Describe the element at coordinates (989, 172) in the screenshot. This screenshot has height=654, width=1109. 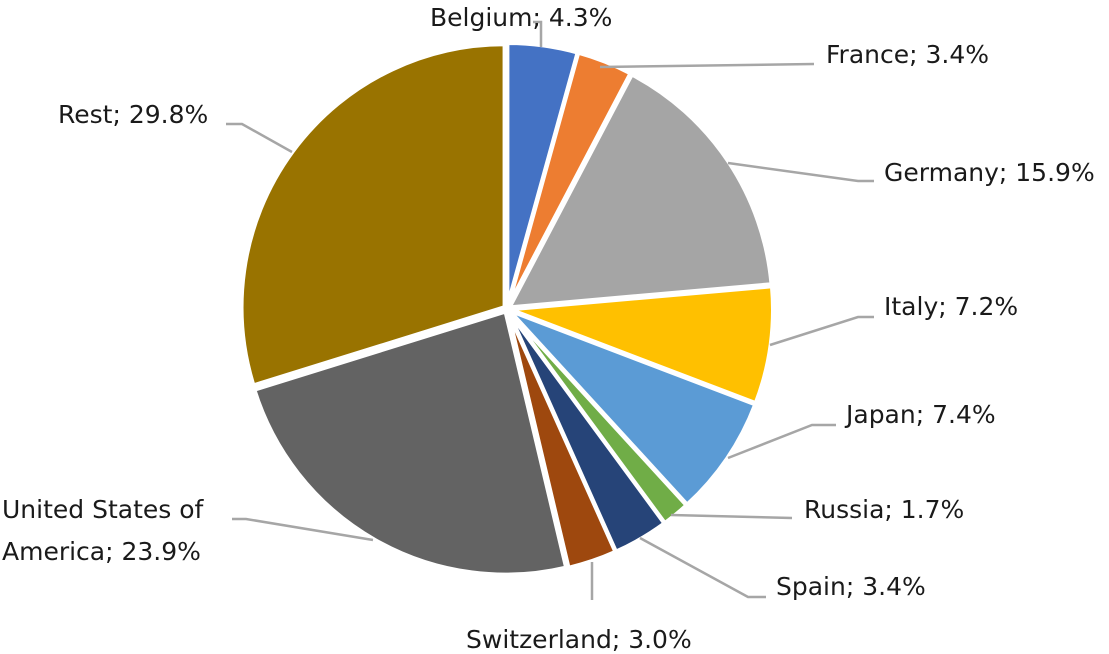
I see `data-label: Germany; 15.9%` at that location.